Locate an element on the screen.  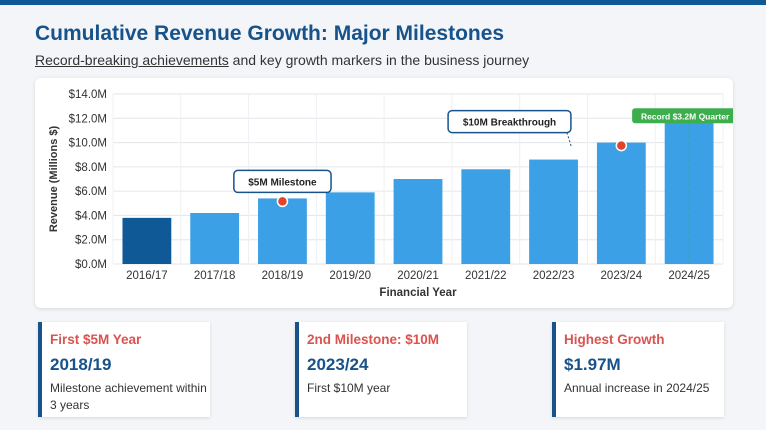
record-badge is located at coordinates (682, 116).